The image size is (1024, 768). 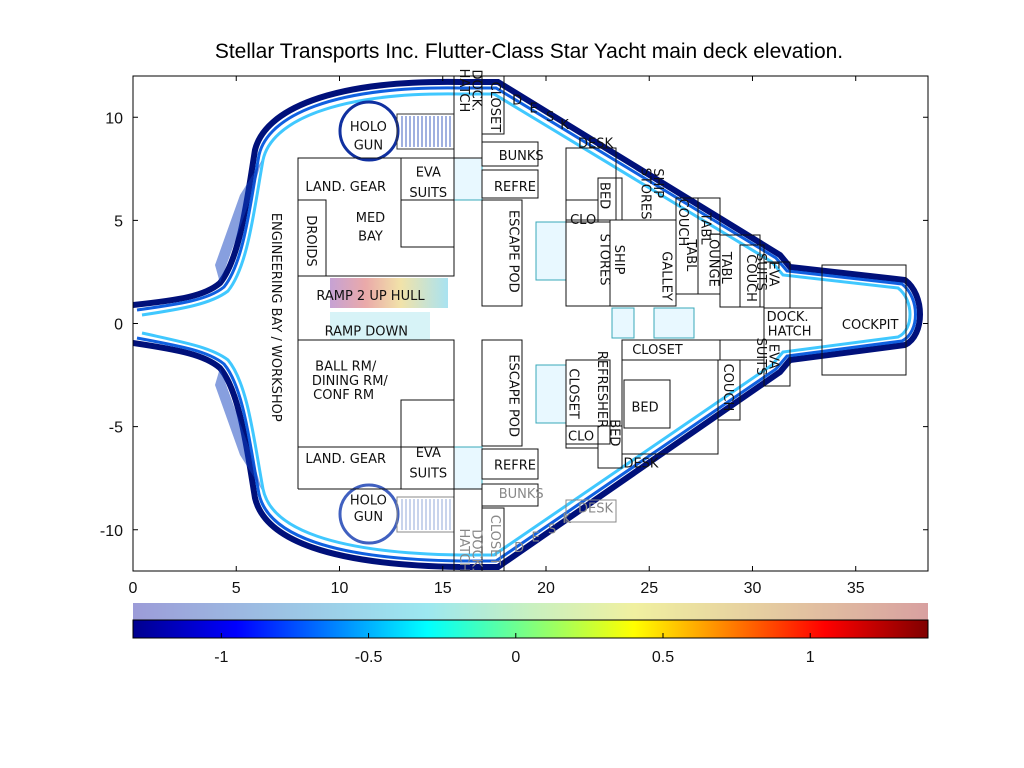 What do you see at coordinates (649, 588) in the screenshot?
I see `x-tick-label: 25` at bounding box center [649, 588].